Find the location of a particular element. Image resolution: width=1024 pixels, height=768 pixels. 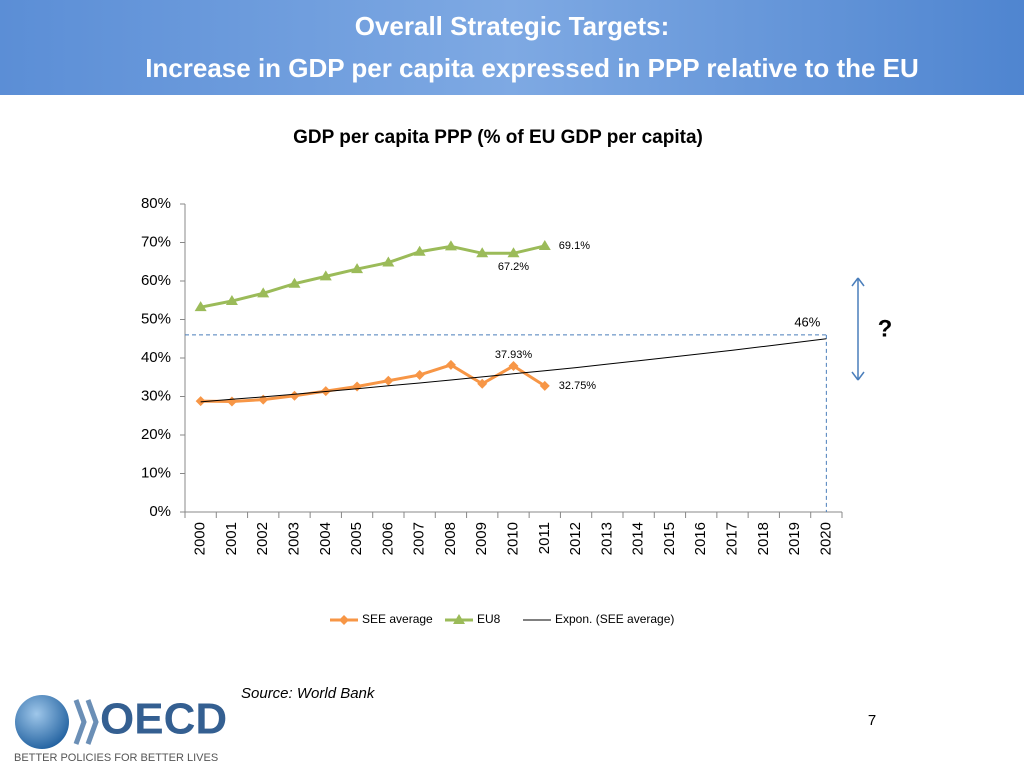

x-tick-label: 2000 is located at coordinates (200, 538).